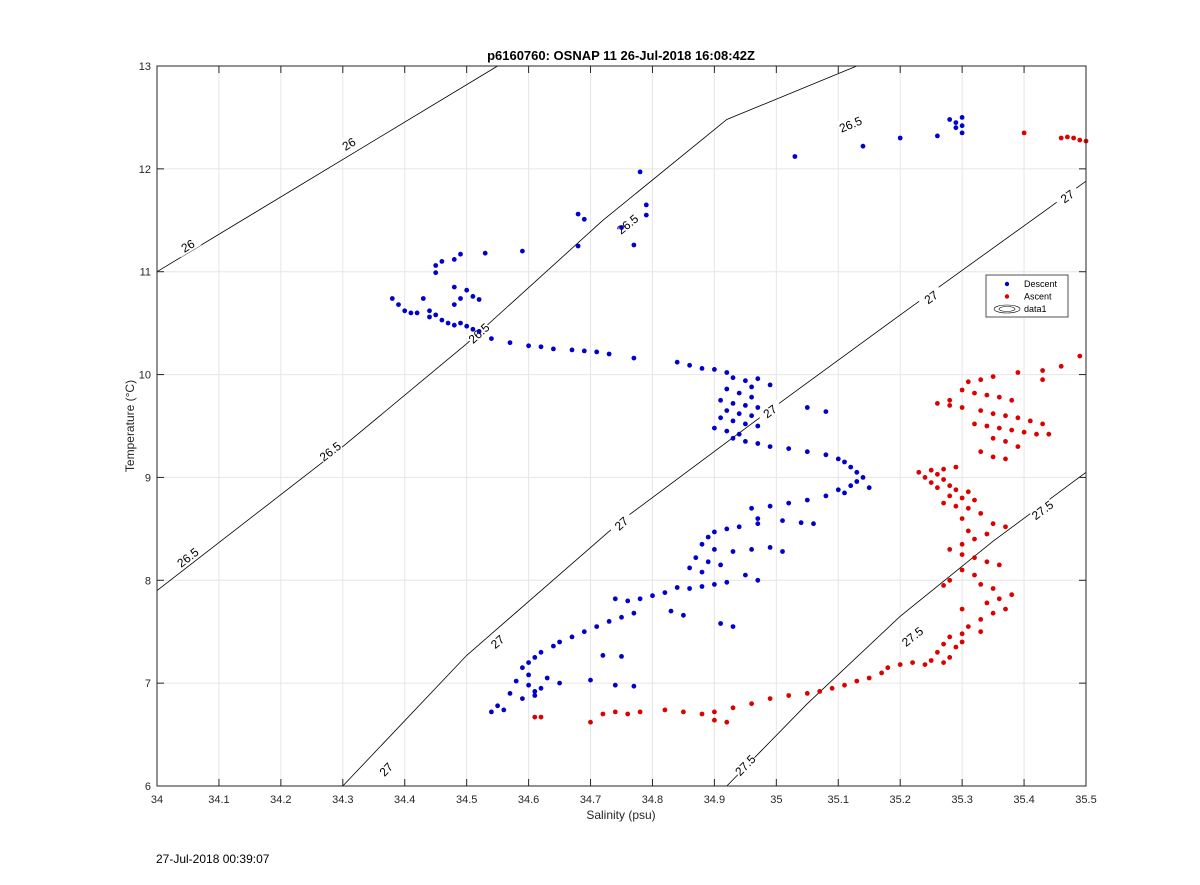 The height and width of the screenshot is (885, 1200). I want to click on y-tick-label: 11, so click(145, 273).